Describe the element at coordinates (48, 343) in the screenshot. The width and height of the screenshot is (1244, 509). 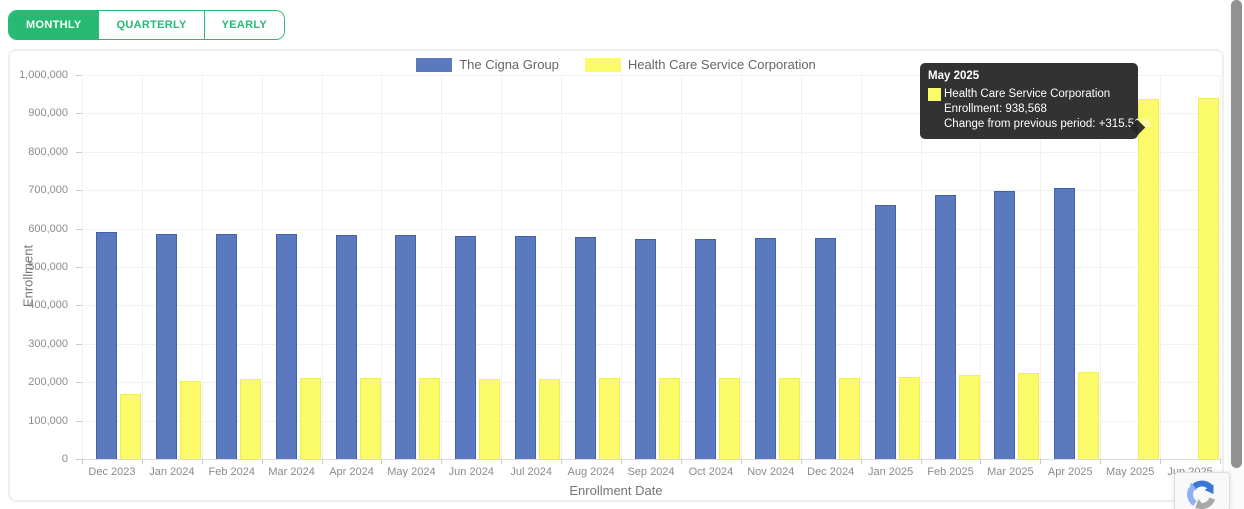
I see `y-tick-label: 300,000` at that location.